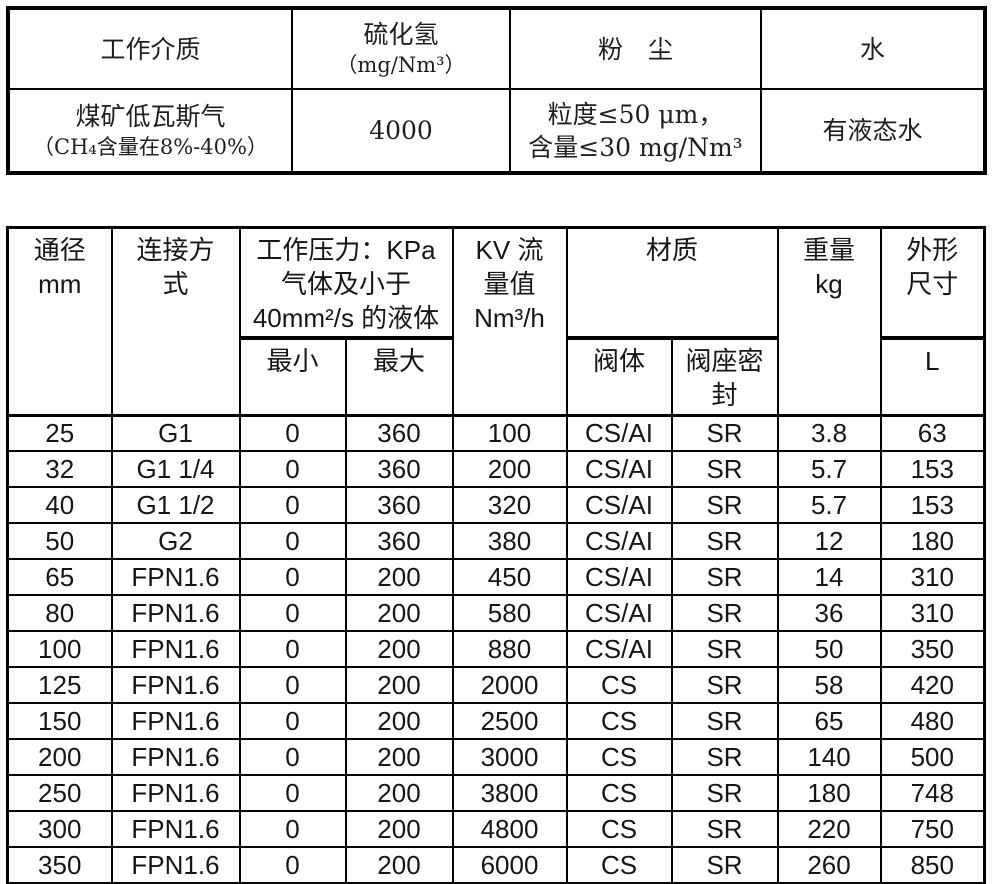  I want to click on table-cell: 6000, so click(509, 865).